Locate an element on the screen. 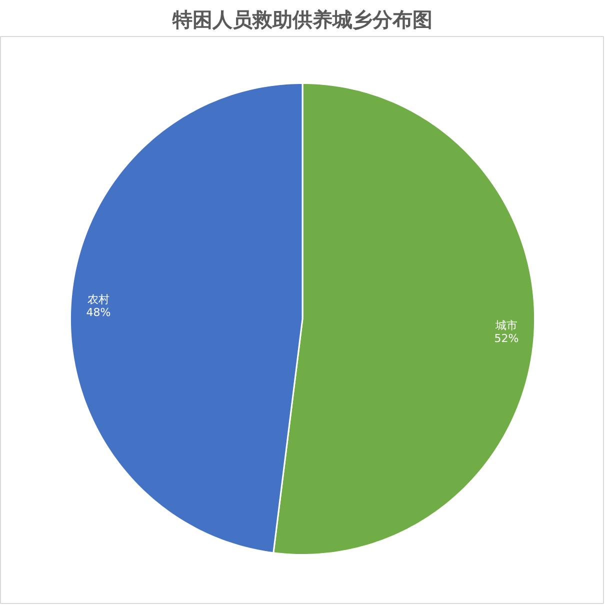 The width and height of the screenshot is (606, 606). slice-label: 农村 is located at coordinates (98, 299).